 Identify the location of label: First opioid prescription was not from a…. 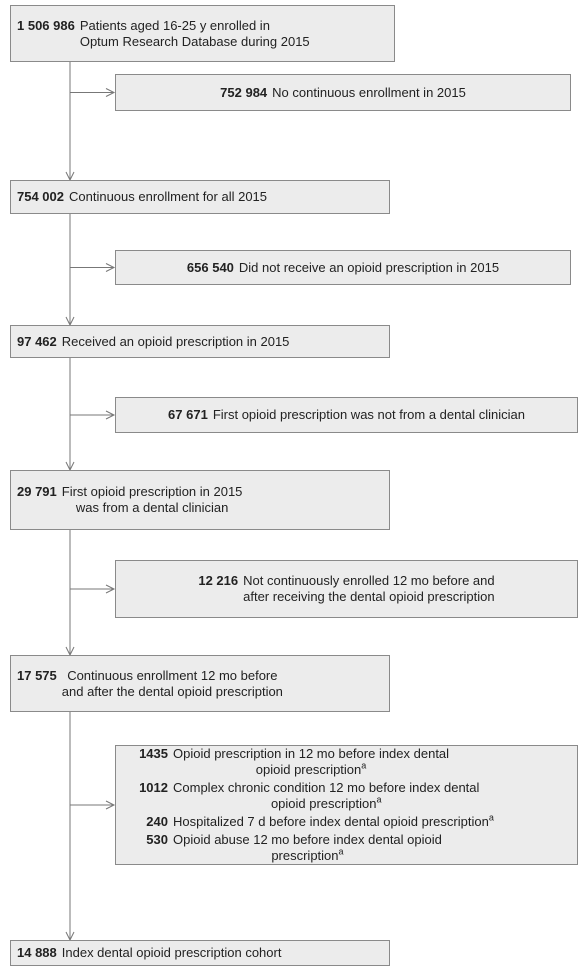
(369, 415).